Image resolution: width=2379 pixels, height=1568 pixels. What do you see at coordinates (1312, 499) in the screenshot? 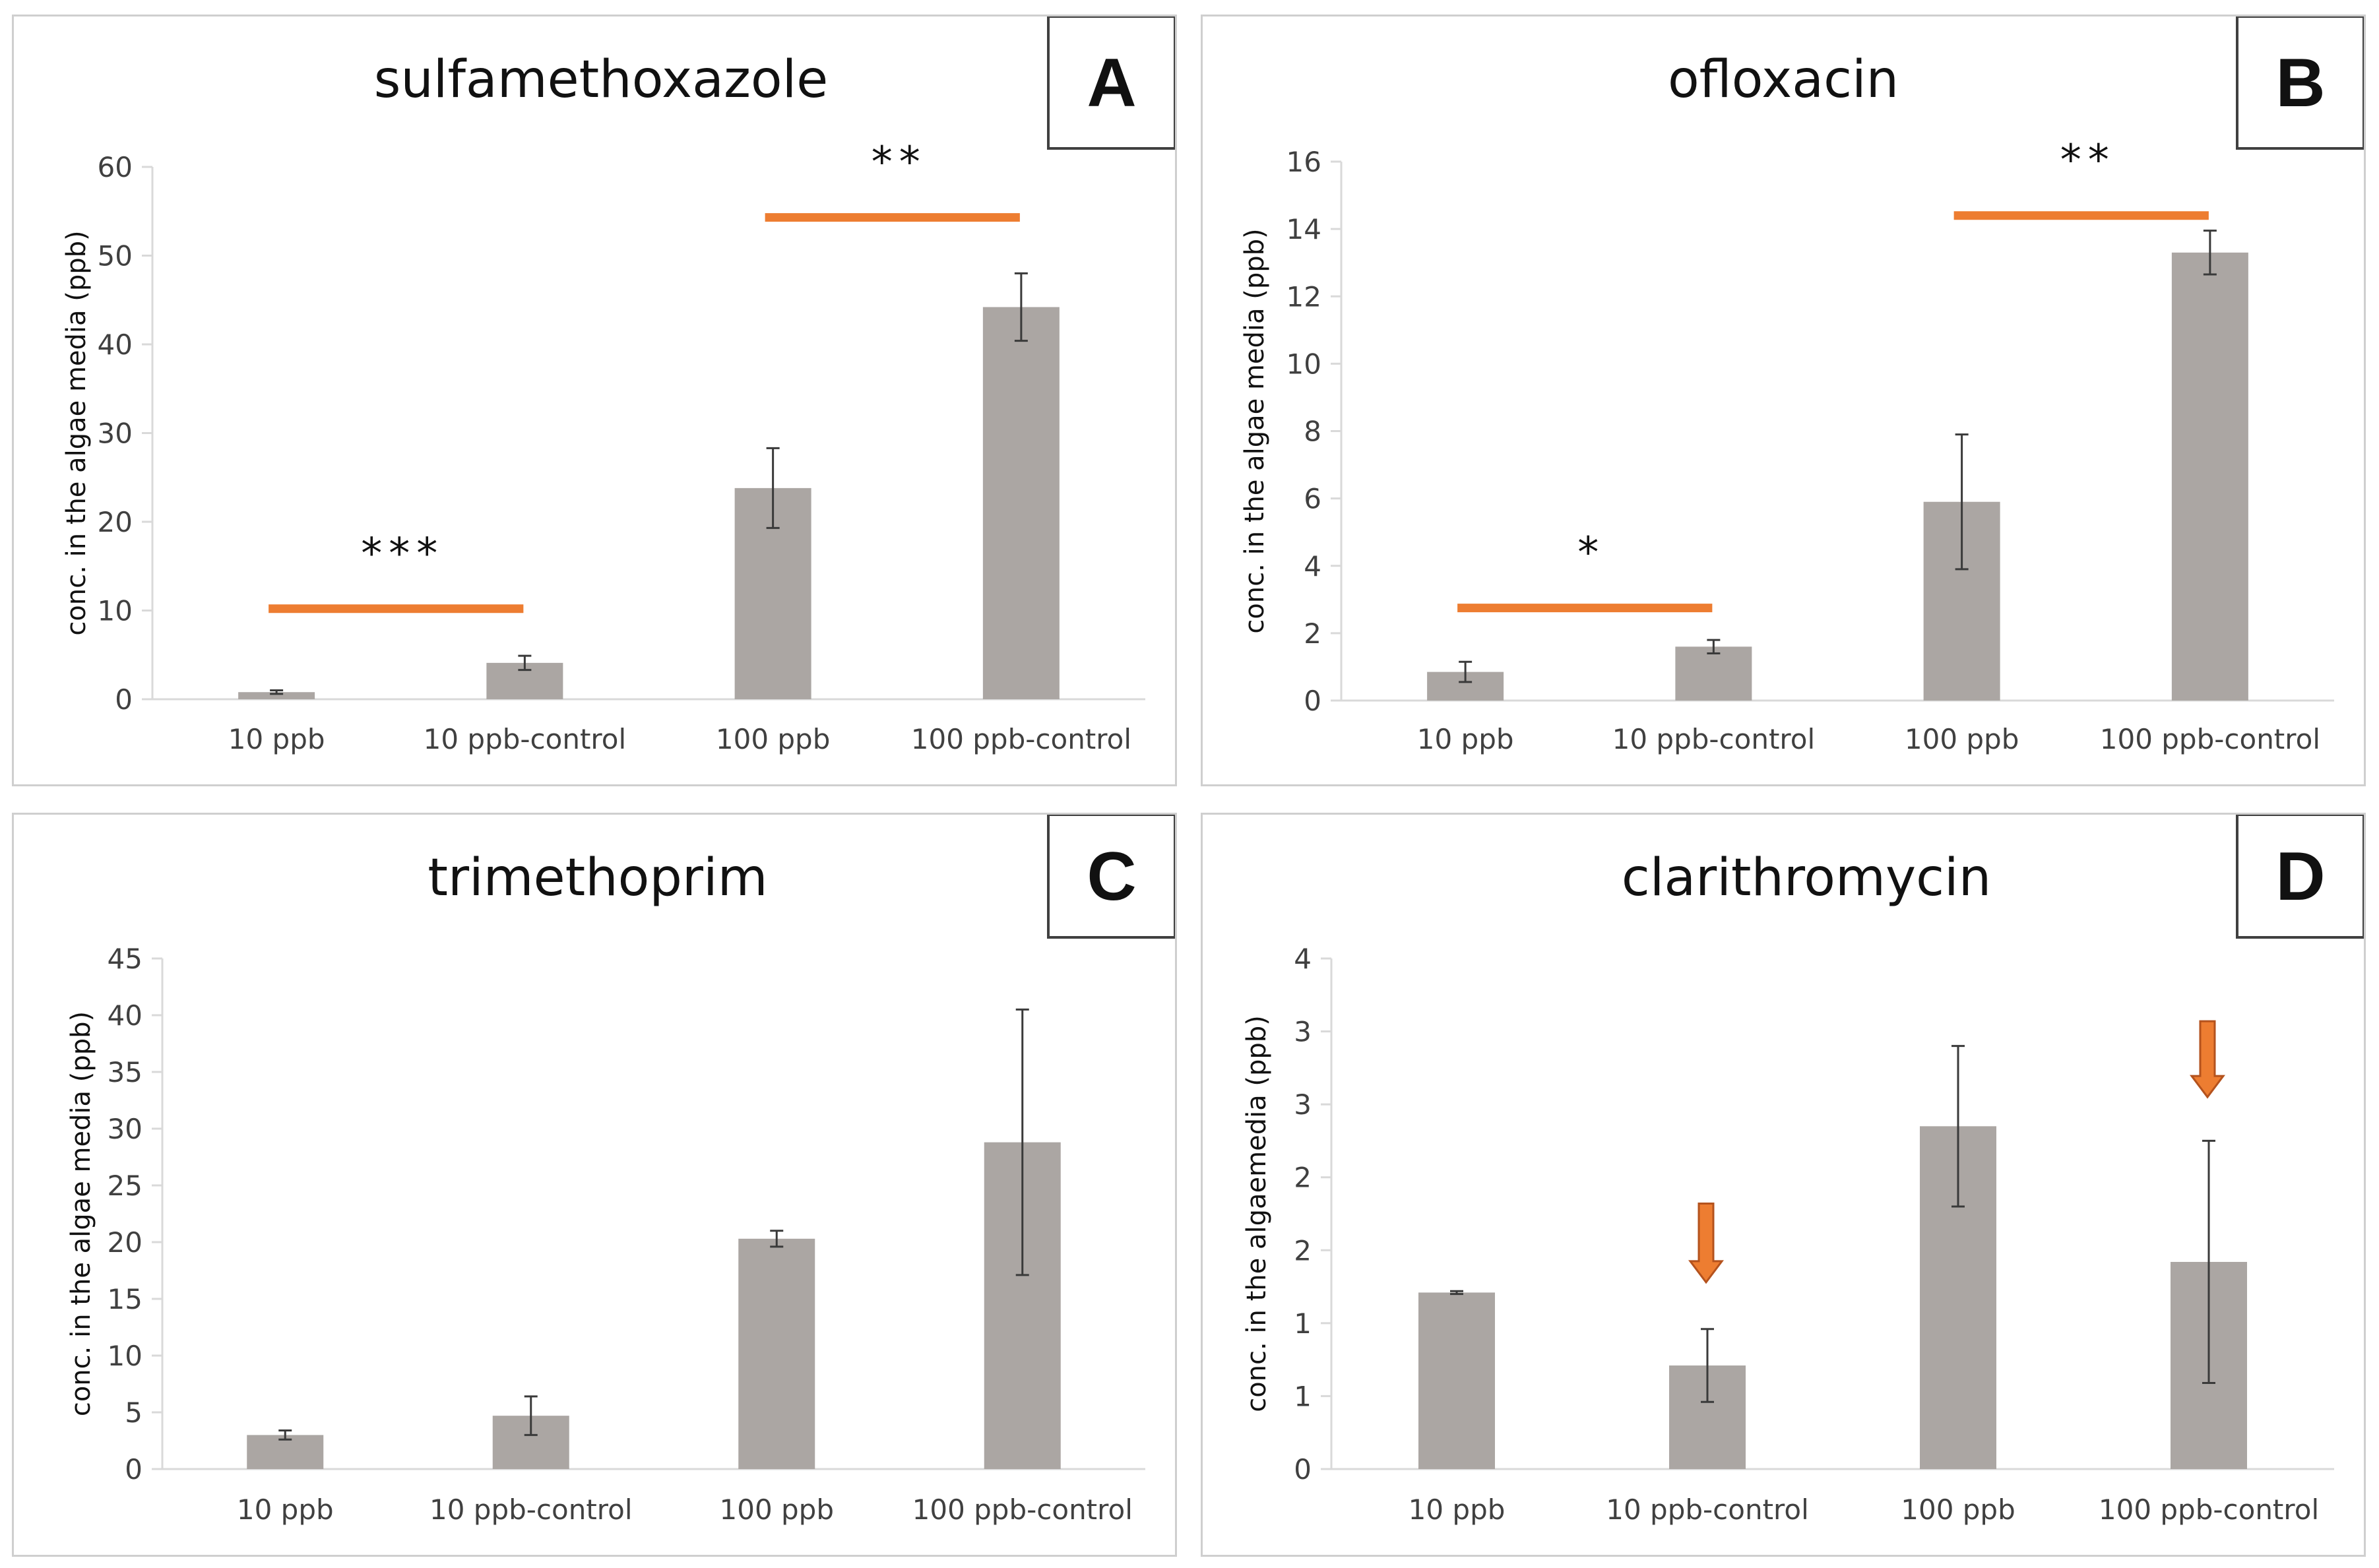
I see `y-tick-label: 6` at bounding box center [1312, 499].